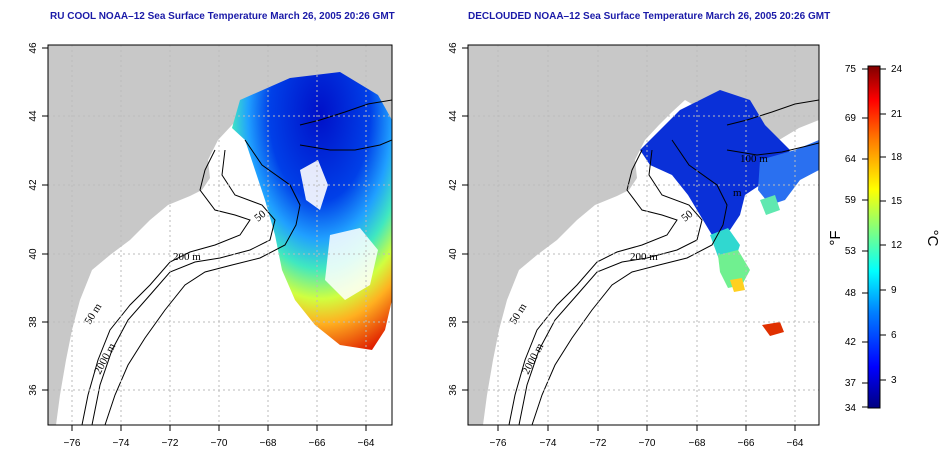 The height and width of the screenshot is (475, 950). Describe the element at coordinates (851, 200) in the screenshot. I see `fahrenheit-tick: 59` at that location.